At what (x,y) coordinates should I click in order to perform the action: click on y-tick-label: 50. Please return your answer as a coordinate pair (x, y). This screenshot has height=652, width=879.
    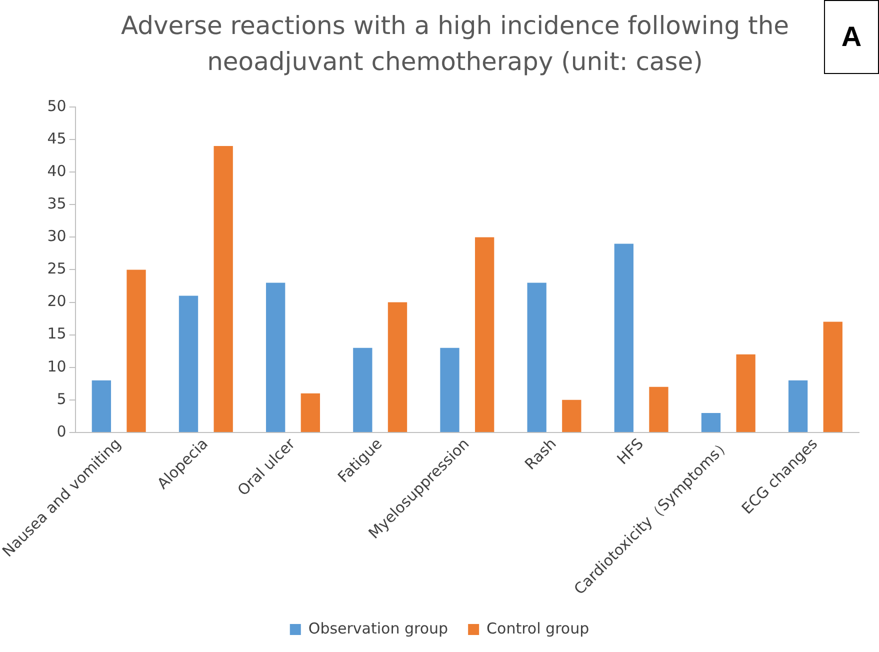
    Looking at the image, I should click on (56, 105).